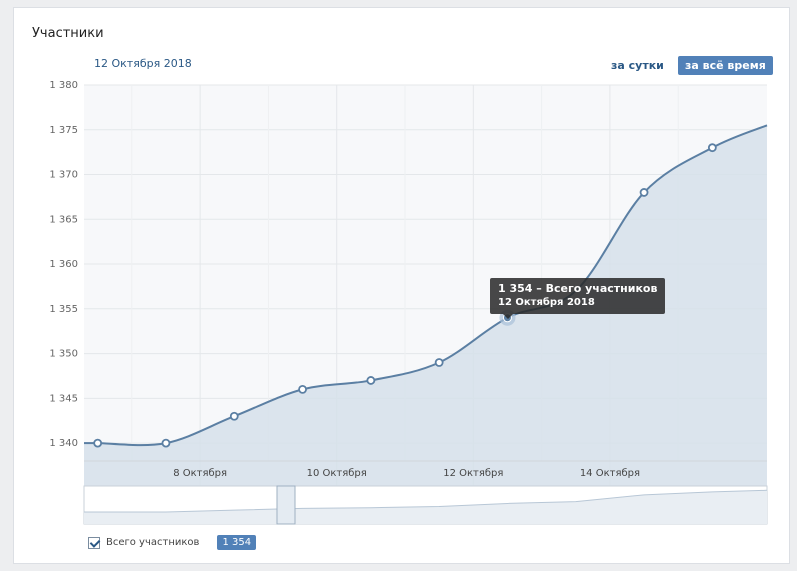 The image size is (797, 571). I want to click on chart-legend: Всего участников 1 354, so click(172, 542).